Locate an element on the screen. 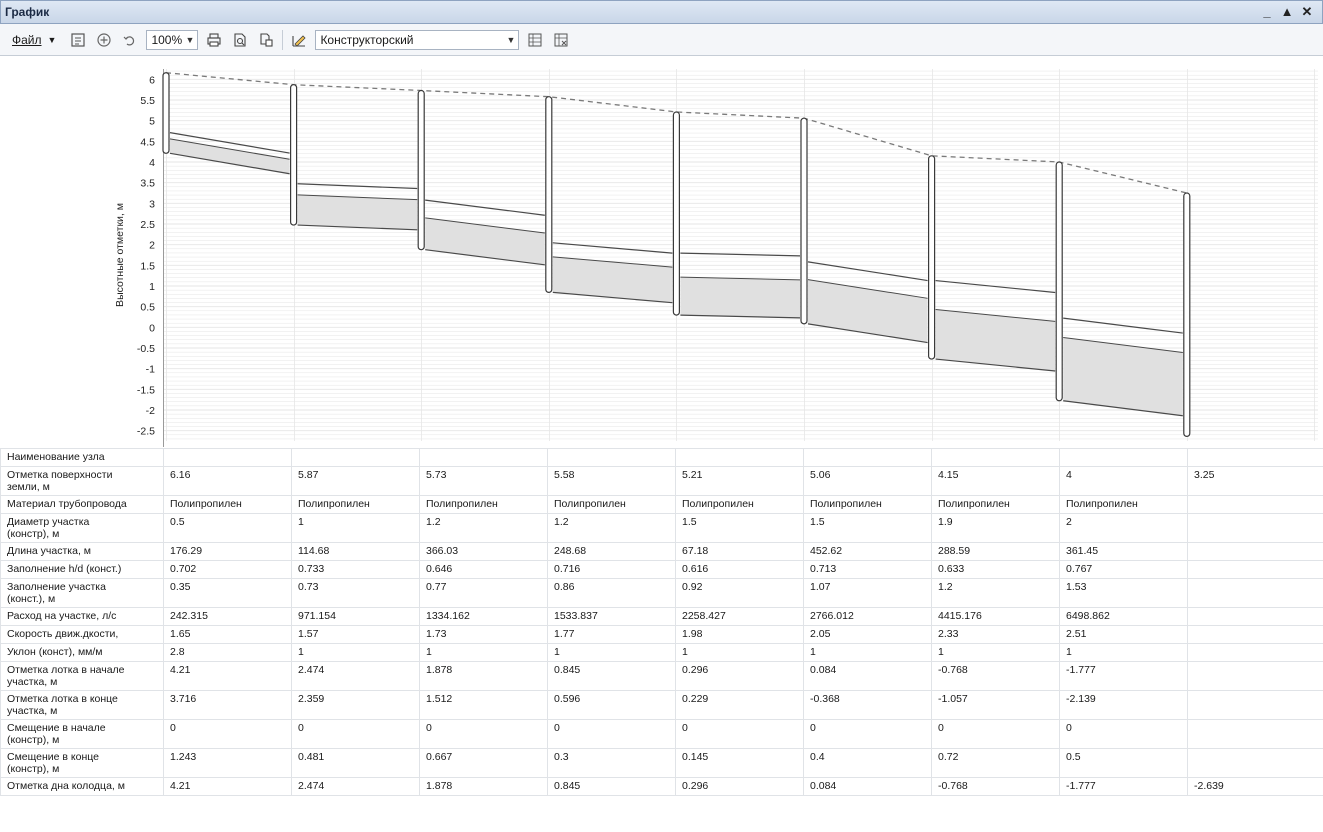 This screenshot has height=832, width=1323. table-cell: 366.03 is located at coordinates (483, 551).